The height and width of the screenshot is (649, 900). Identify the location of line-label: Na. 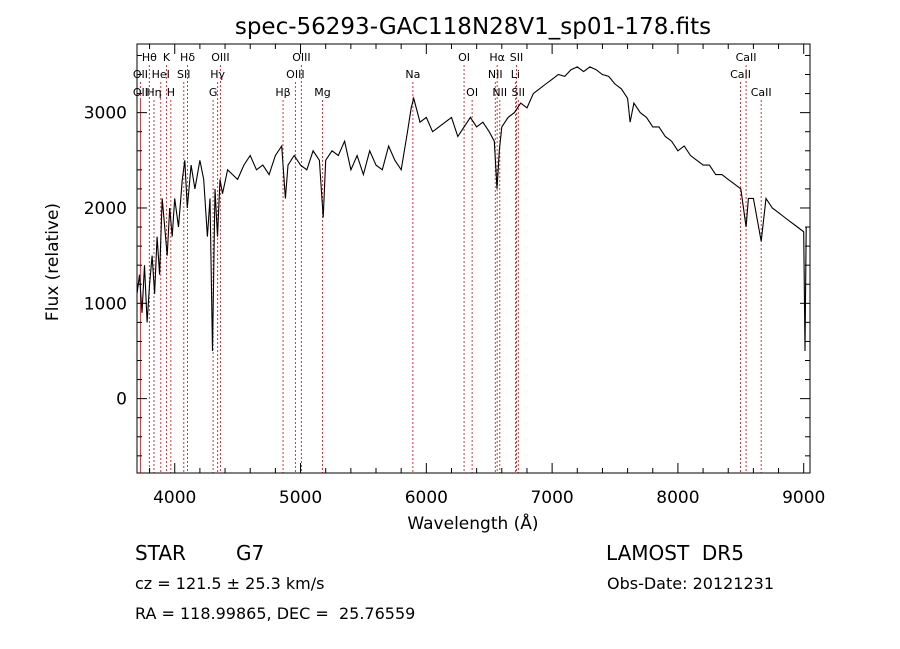
(412, 74).